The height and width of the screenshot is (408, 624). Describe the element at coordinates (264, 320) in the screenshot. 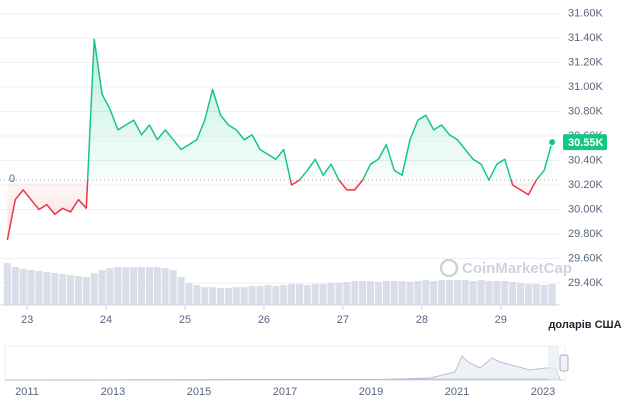

I see `x-tick-label: 26` at that location.